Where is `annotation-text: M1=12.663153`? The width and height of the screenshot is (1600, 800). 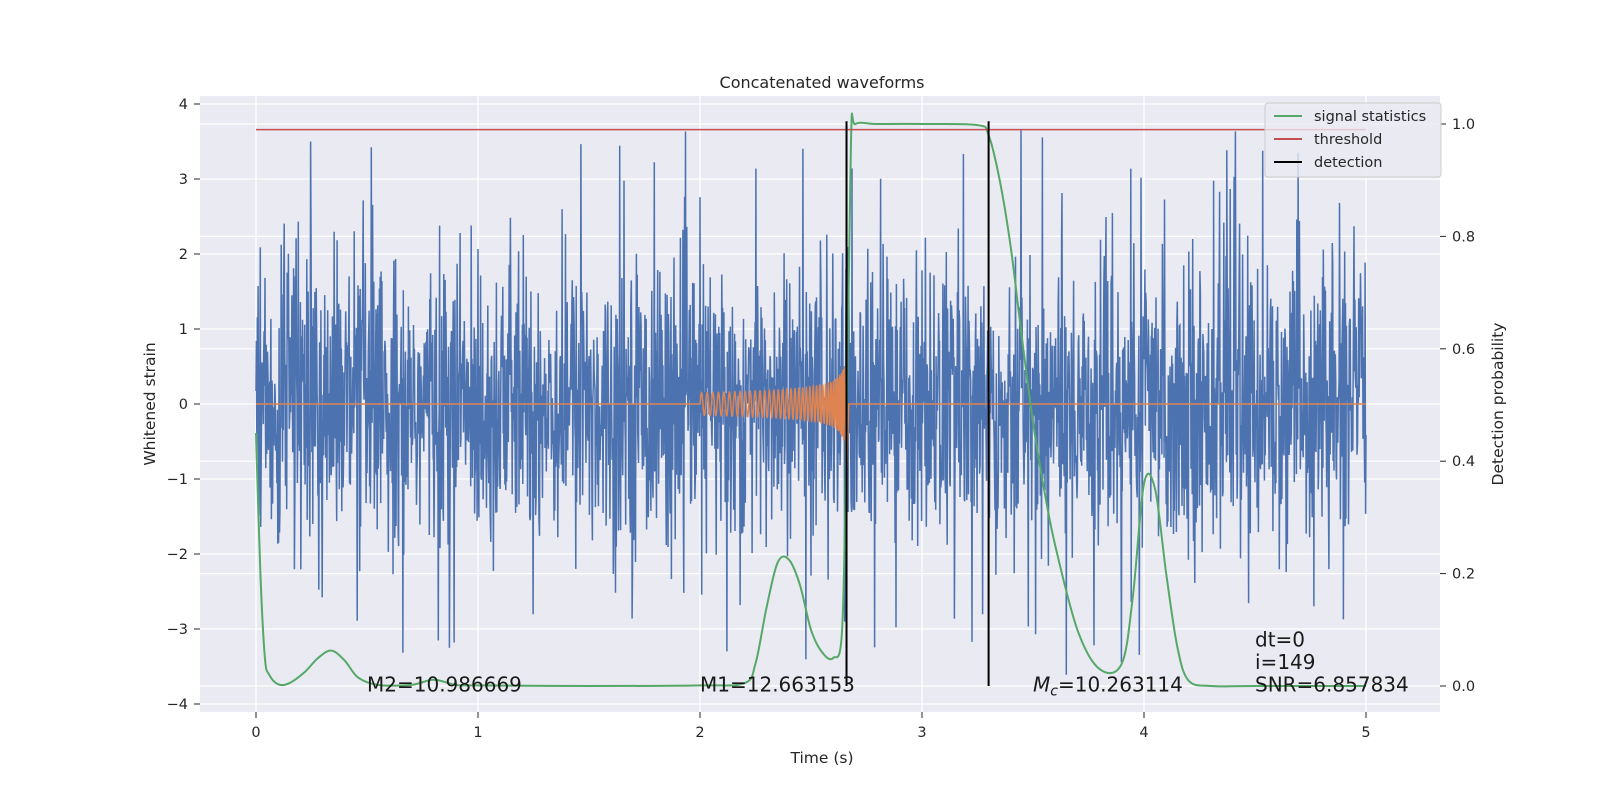 annotation-text: M1=12.663153 is located at coordinates (777, 685).